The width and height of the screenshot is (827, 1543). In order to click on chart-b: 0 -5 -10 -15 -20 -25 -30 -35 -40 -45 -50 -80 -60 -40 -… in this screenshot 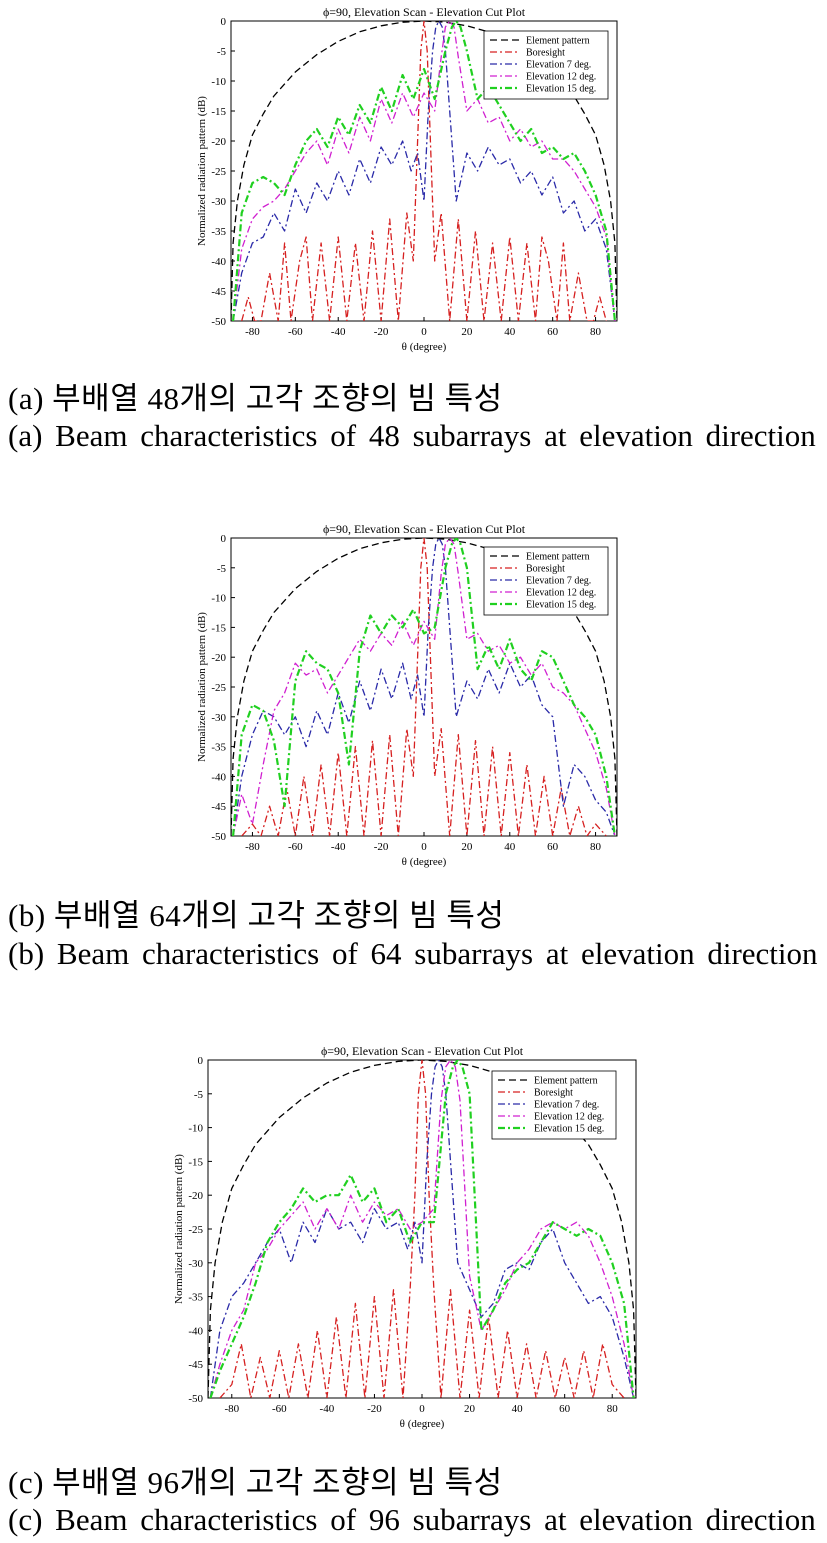, I will do `click(407, 695)`.